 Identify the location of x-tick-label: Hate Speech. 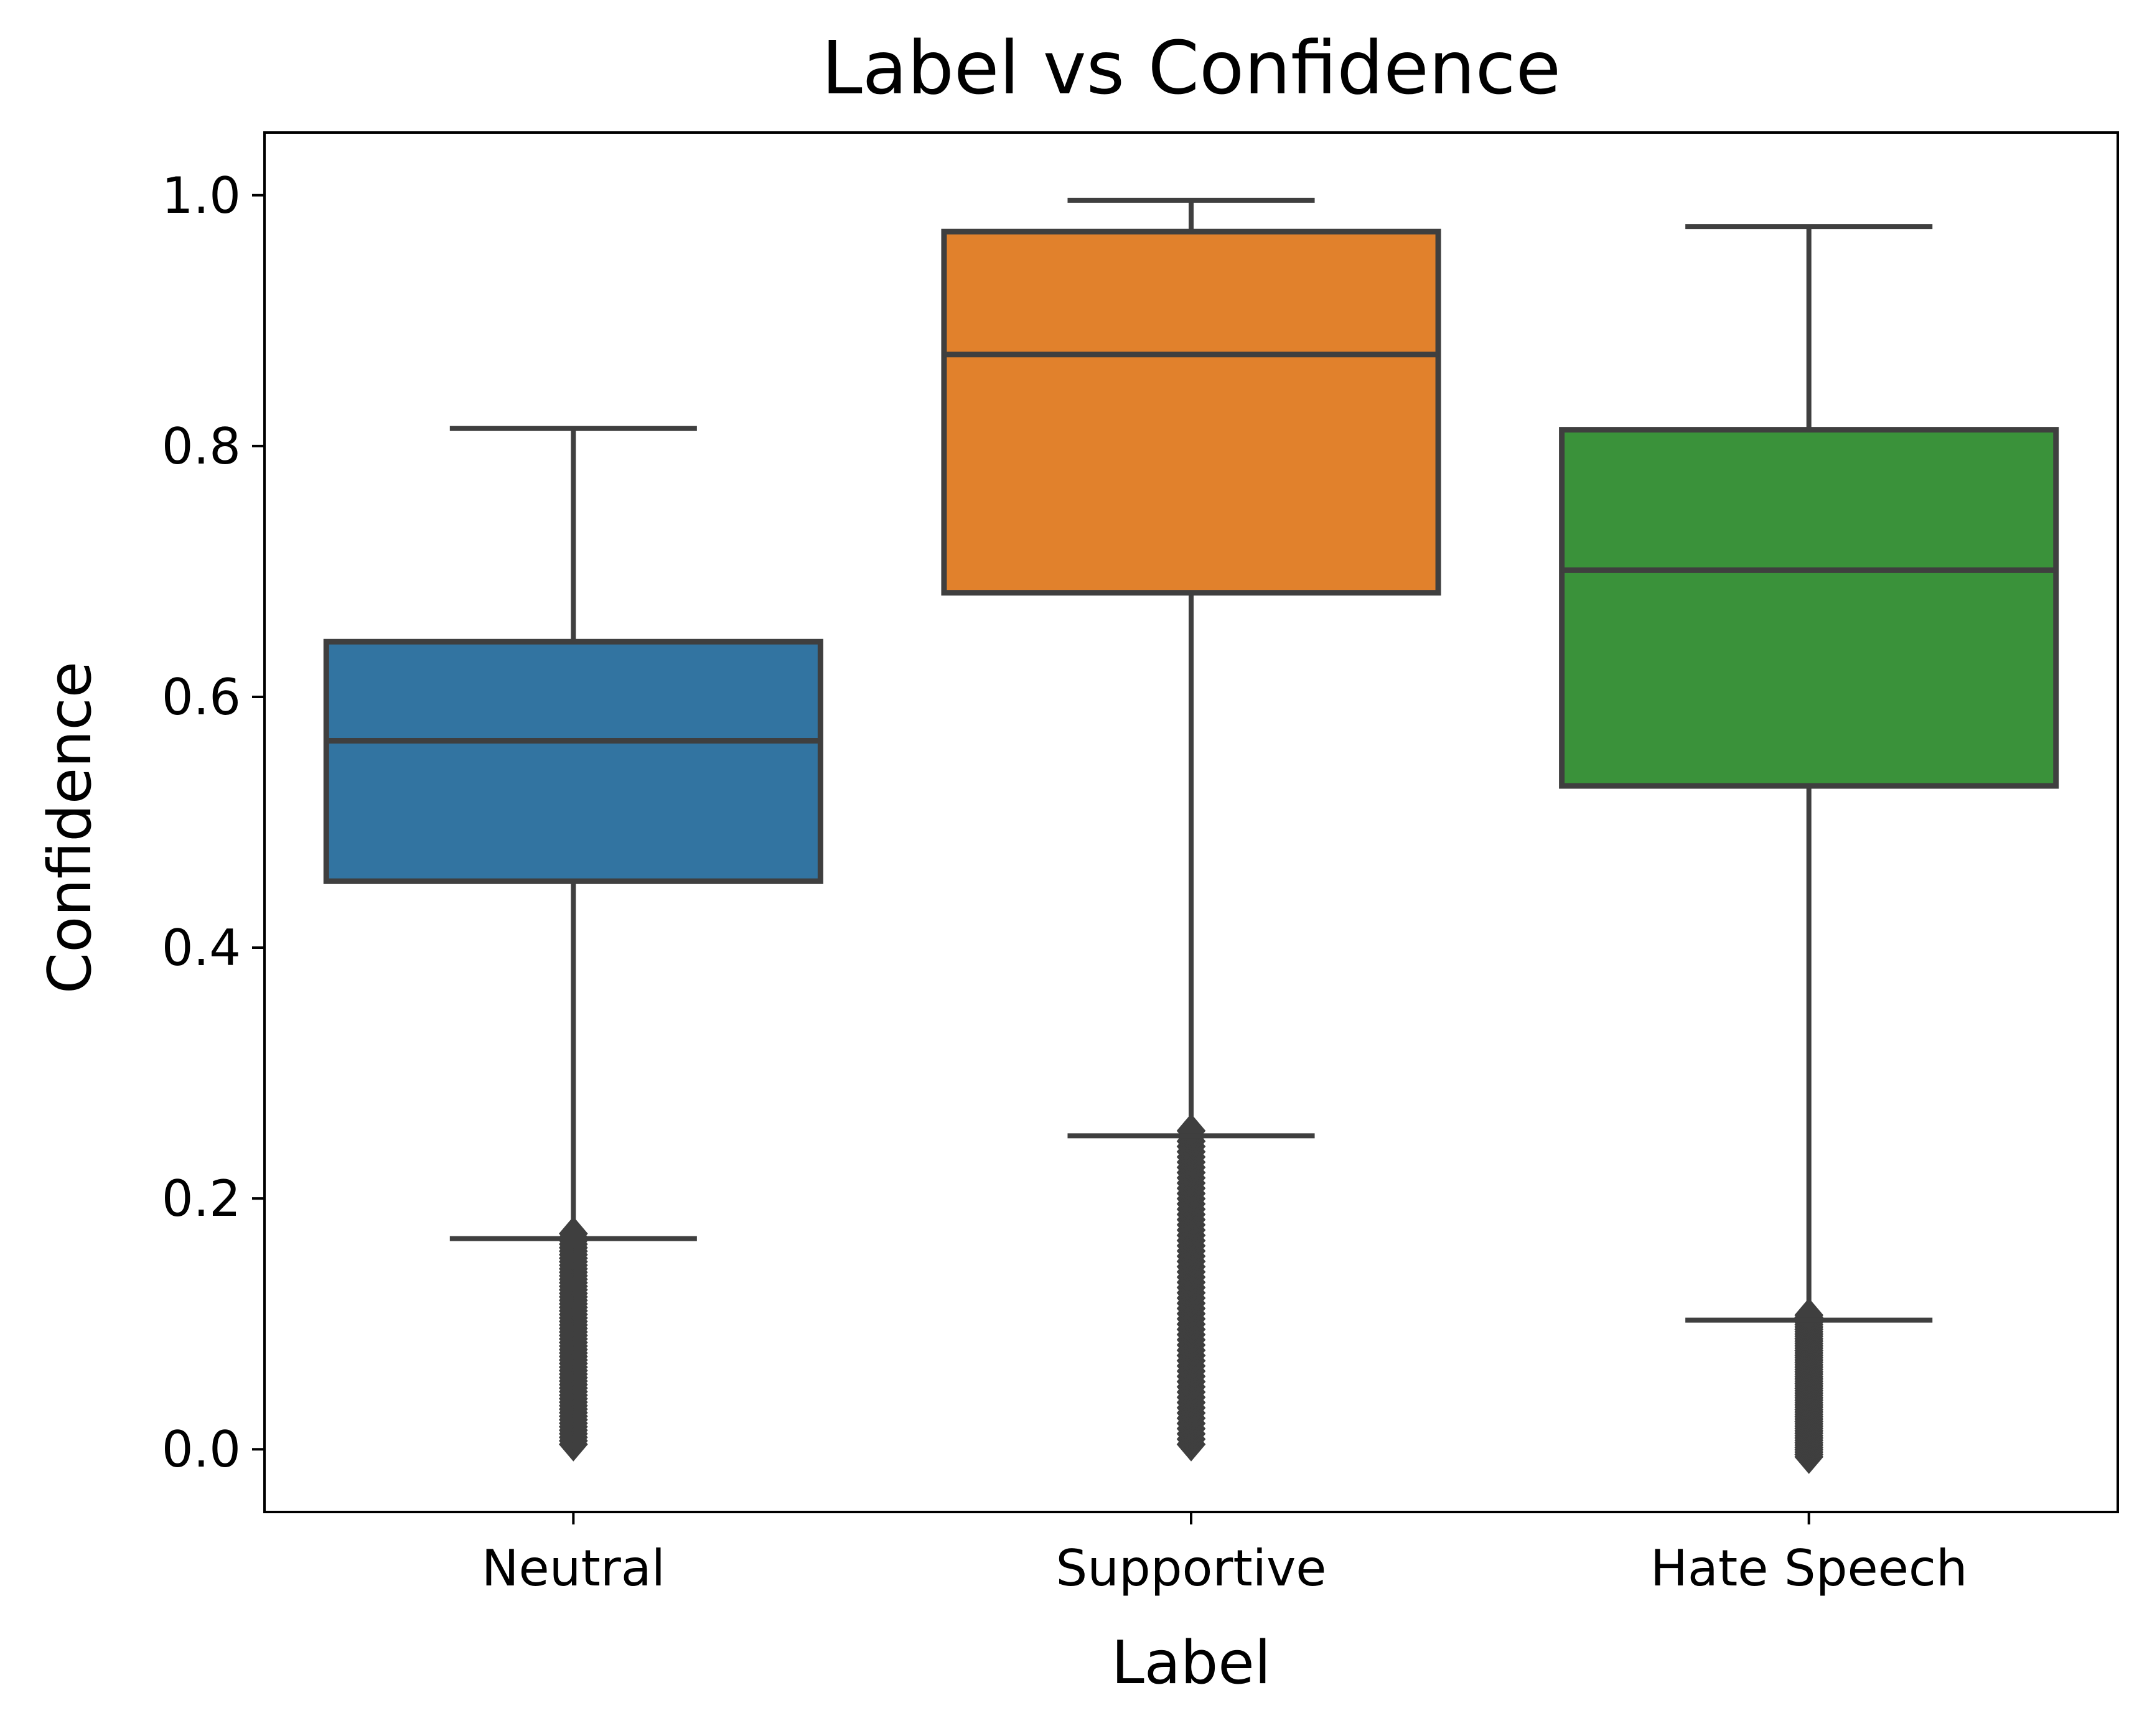
(1809, 1568).